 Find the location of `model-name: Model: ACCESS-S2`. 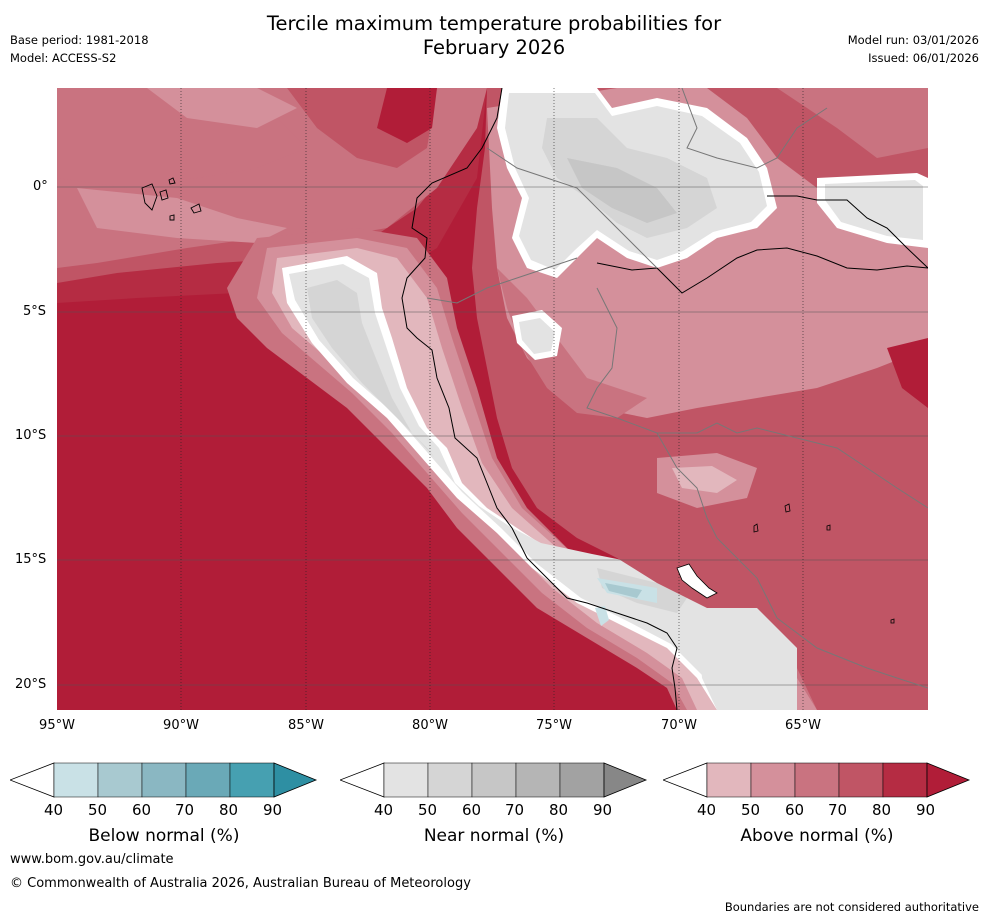

model-name: Model: ACCESS-S2 is located at coordinates (63, 58).